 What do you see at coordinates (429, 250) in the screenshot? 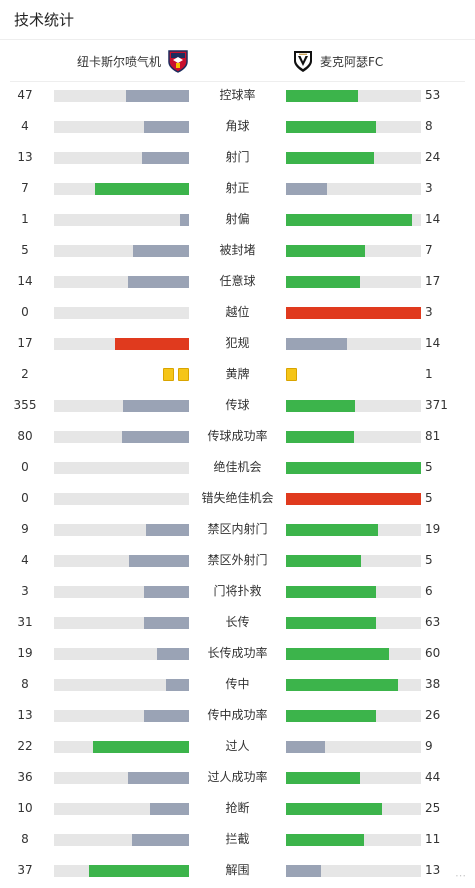
I see `away-stat-value: 7` at bounding box center [429, 250].